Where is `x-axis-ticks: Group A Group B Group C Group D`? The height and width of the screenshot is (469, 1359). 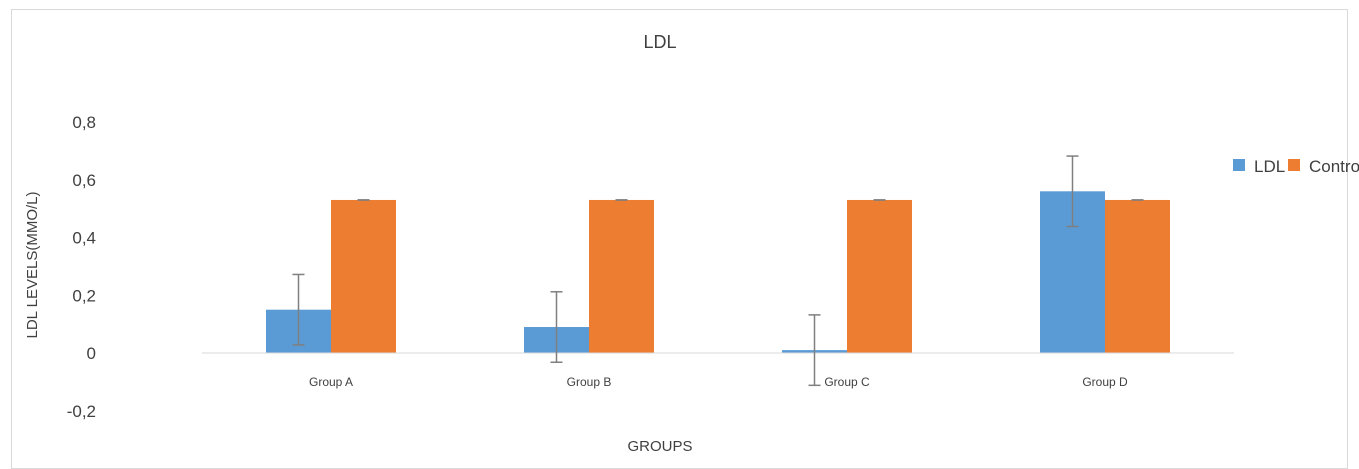 x-axis-ticks: Group A Group B Group C Group D is located at coordinates (718, 382).